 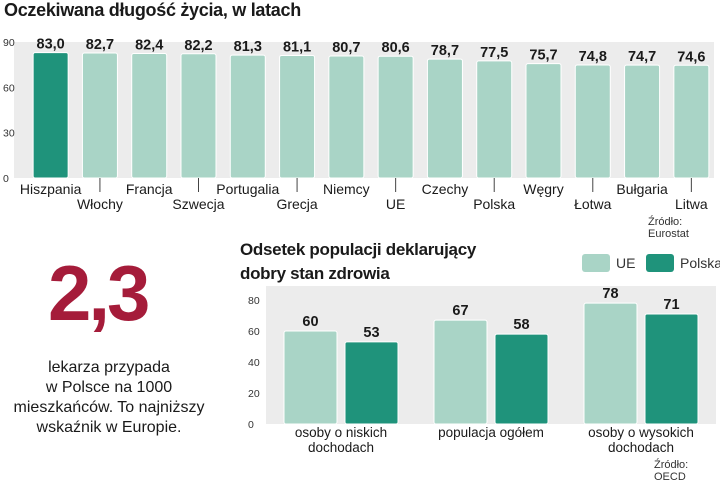 I want to click on value-label: 74,6, so click(x=691, y=57).